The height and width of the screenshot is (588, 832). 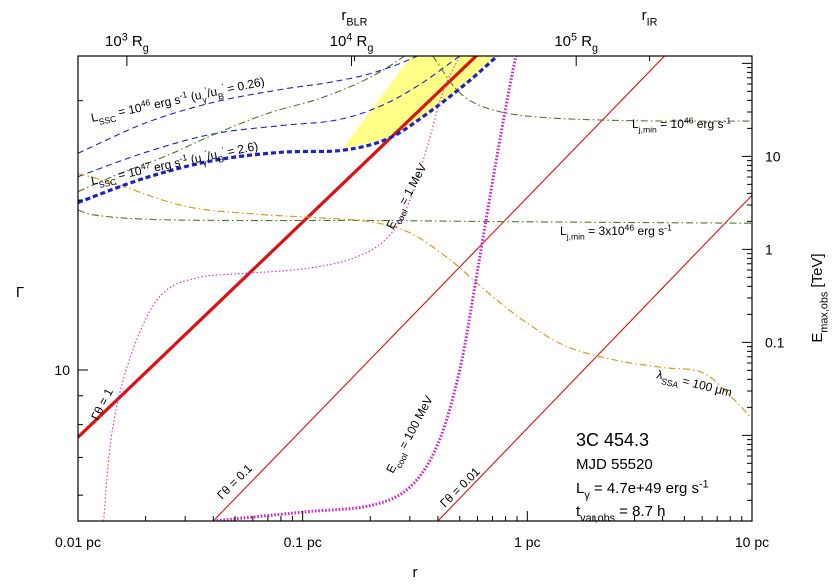 What do you see at coordinates (527, 542) in the screenshot?
I see `x-tick-label: 1 pc` at bounding box center [527, 542].